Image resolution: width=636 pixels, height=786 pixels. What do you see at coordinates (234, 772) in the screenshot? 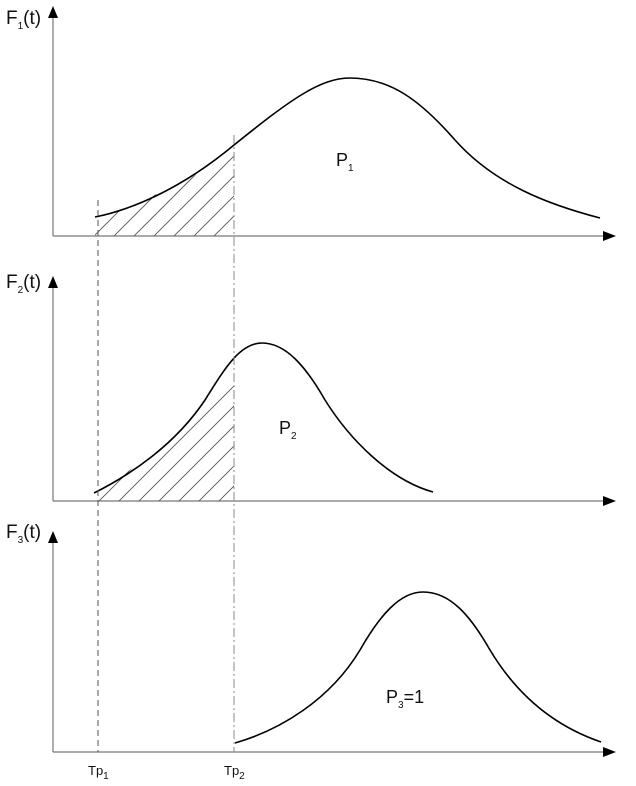
I see `marker-label-tp2: Tp2` at bounding box center [234, 772].